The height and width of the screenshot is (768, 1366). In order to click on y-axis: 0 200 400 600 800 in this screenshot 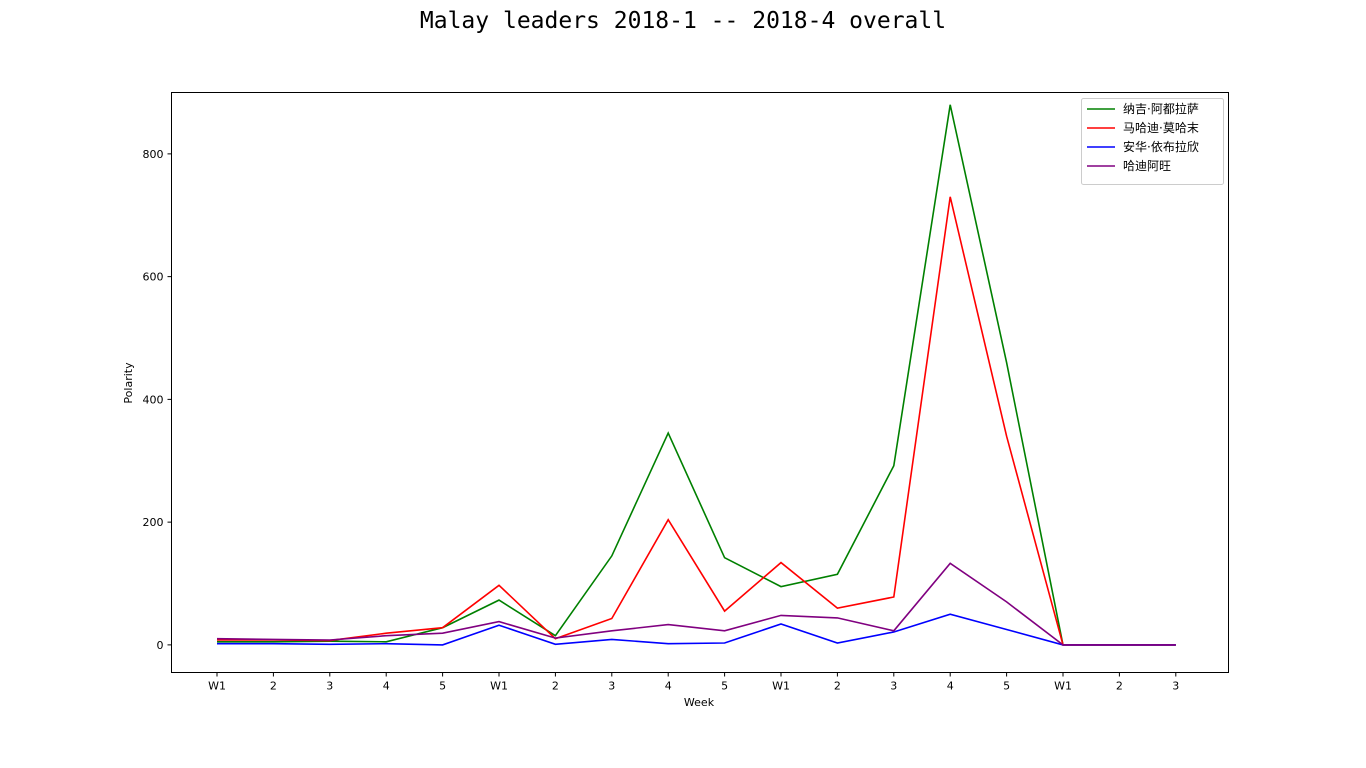, I will do `click(157, 400)`.